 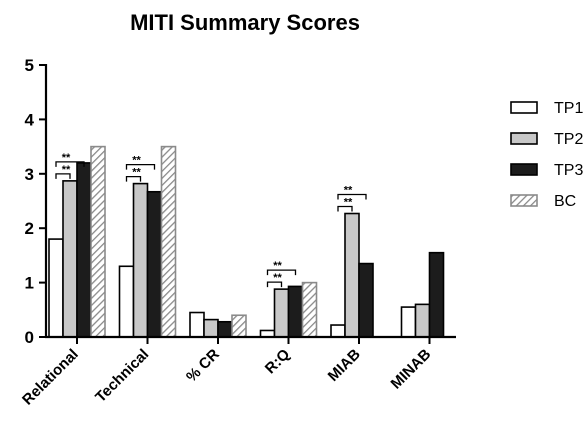 What do you see at coordinates (203, 366) in the screenshot?
I see `x-tick-label: % CR` at bounding box center [203, 366].